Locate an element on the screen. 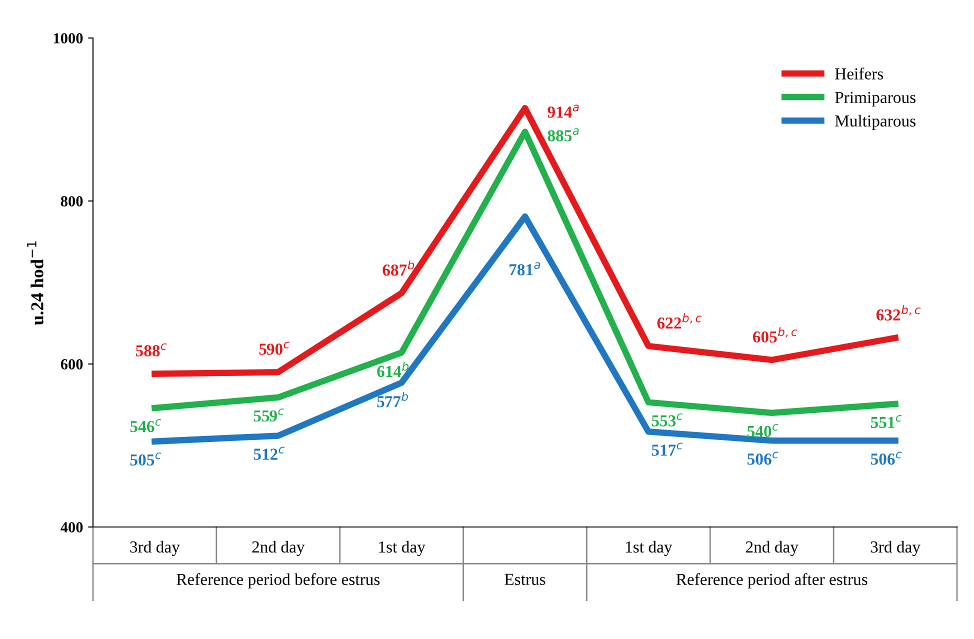 This screenshot has height=639, width=974. data-label: 605$^{b,c}$ is located at coordinates (775, 335).